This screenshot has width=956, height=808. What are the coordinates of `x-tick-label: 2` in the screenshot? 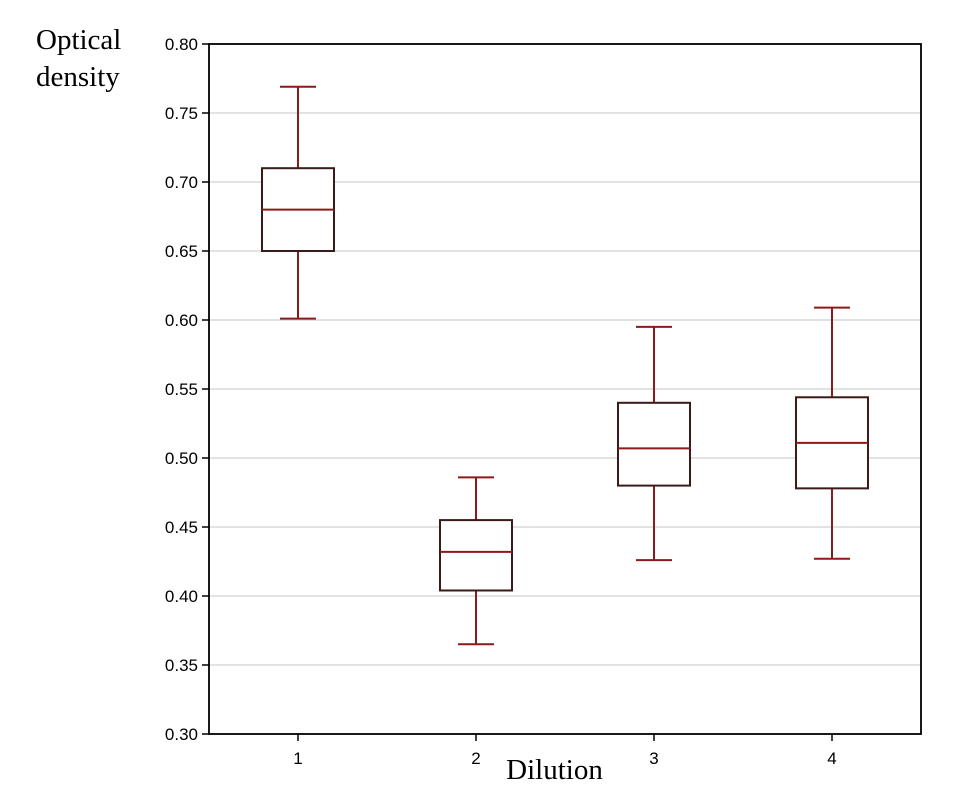 It's located at (475, 758).